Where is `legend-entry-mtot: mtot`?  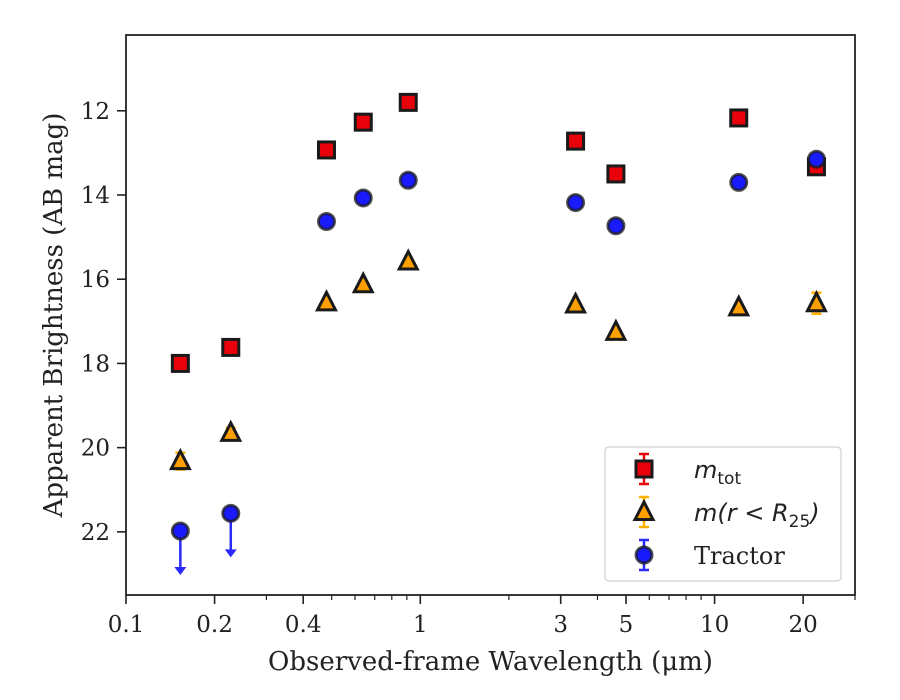
legend-entry-mtot: mtot is located at coordinates (687, 470).